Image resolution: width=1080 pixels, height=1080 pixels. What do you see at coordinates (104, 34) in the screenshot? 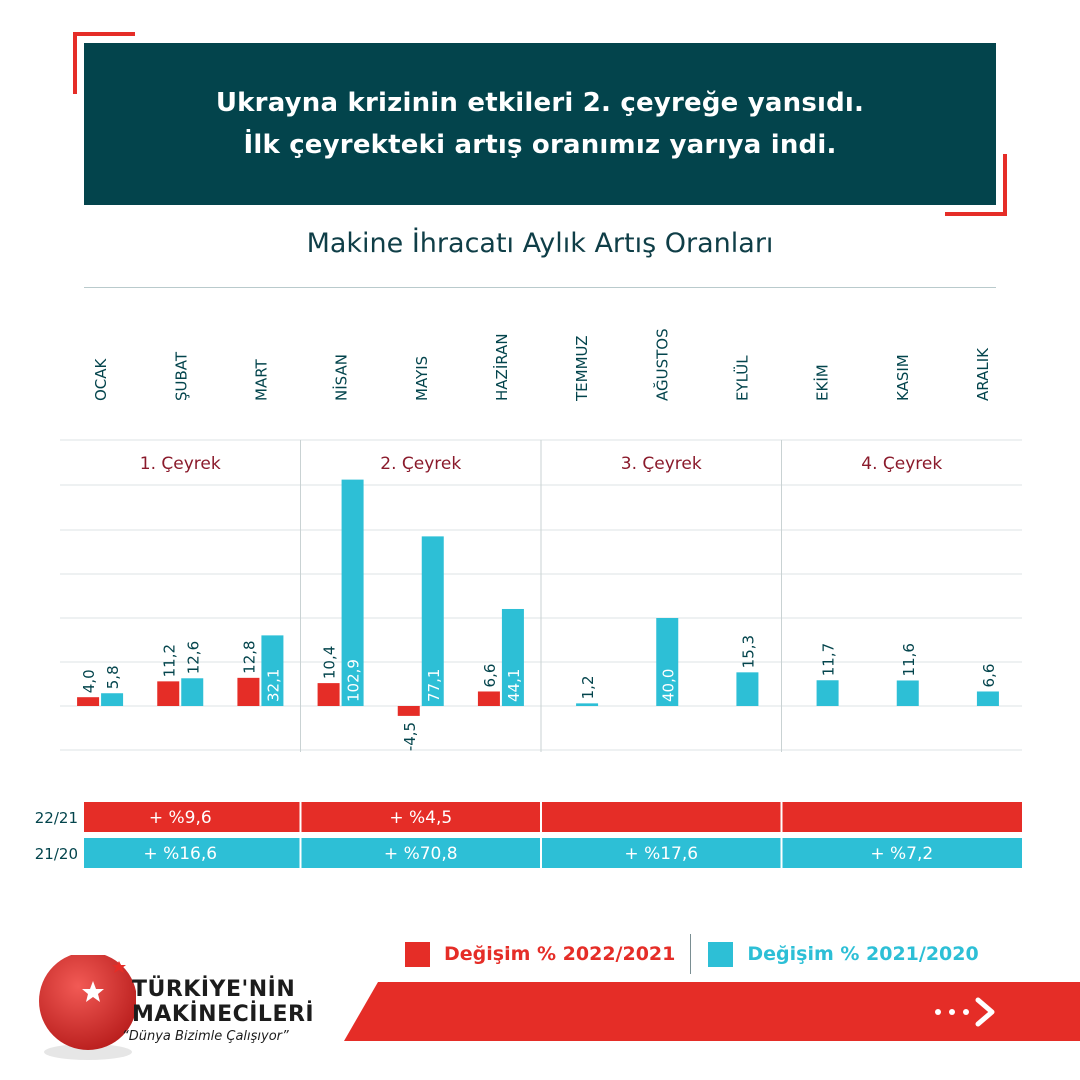
I see `corner-accent-top-left` at bounding box center [104, 34].